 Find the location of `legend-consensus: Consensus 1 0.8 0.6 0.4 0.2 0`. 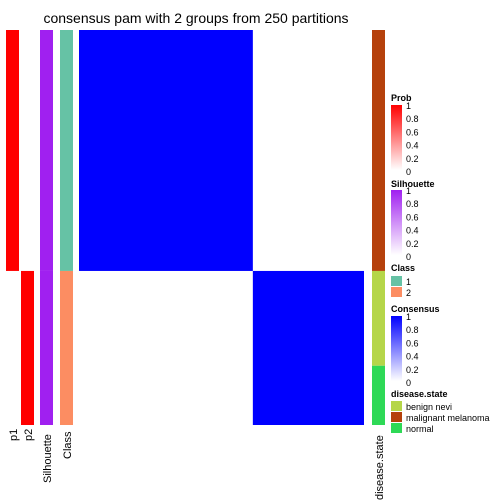

legend-consensus: Consensus 1 0.8 0.6 0.4 0.2 0 is located at coordinates (415, 346).